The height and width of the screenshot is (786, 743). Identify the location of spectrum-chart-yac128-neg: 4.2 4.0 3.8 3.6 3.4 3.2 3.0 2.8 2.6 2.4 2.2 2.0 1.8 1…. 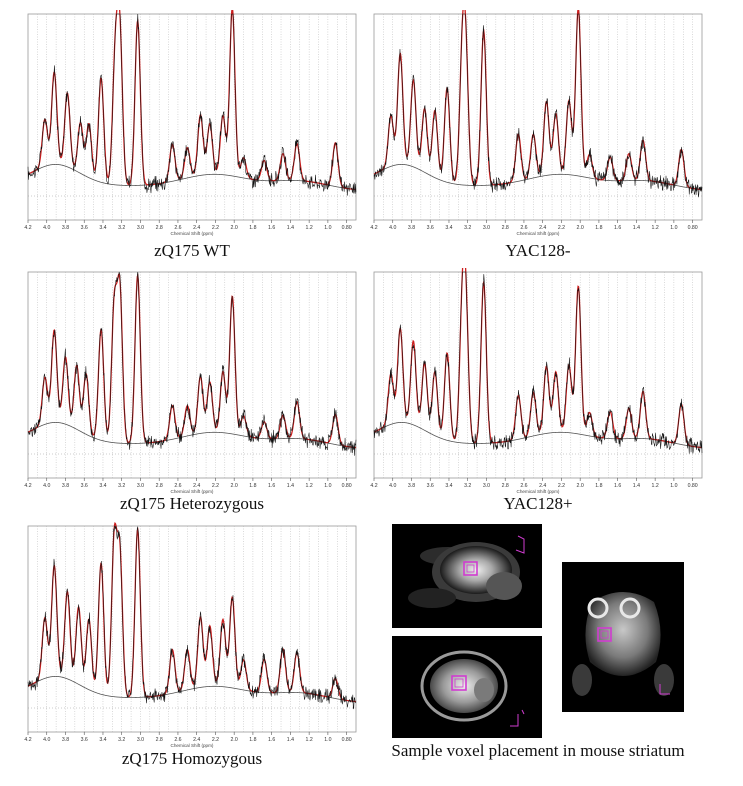
(536, 123).